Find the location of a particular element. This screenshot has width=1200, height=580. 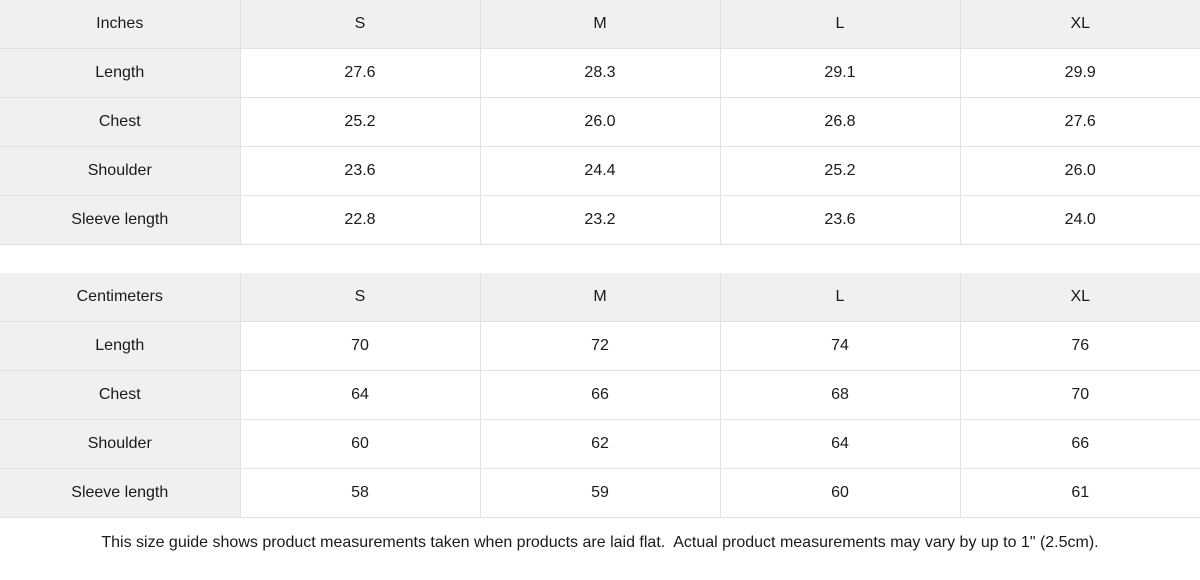

value-cell: 26.8 is located at coordinates (840, 122).